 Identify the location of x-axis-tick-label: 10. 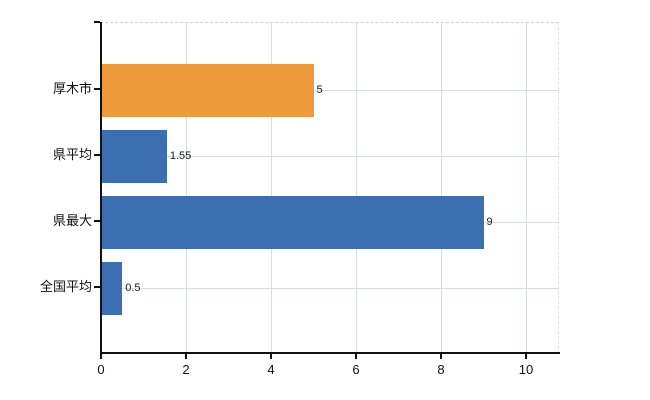
(526, 369).